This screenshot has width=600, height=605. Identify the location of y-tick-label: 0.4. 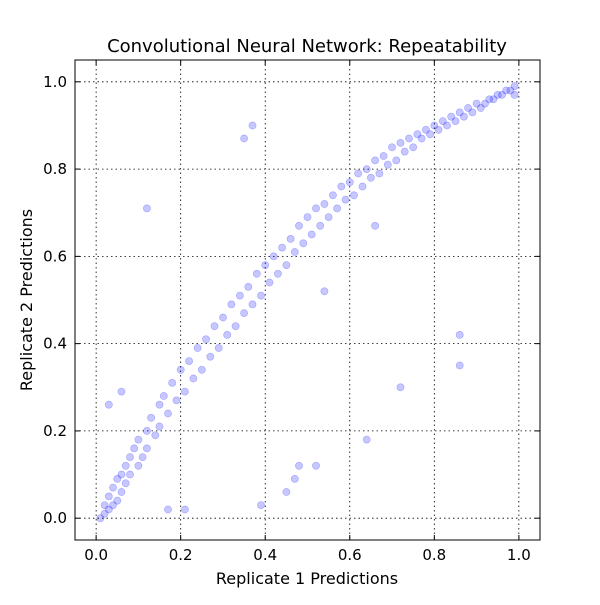
(55, 344).